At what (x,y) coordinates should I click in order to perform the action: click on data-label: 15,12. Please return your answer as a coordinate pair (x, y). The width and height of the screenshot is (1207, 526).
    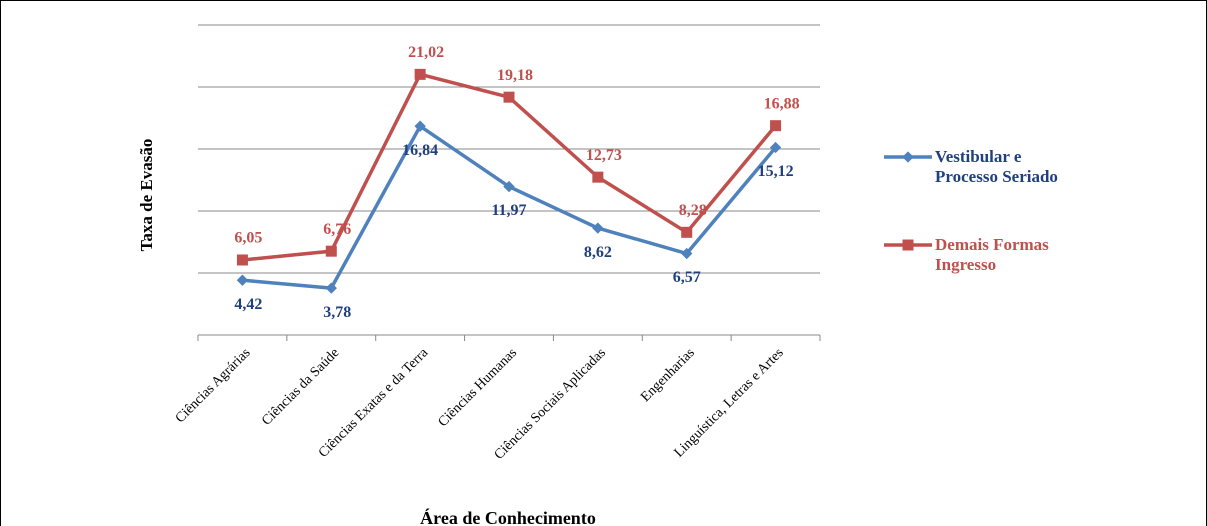
    Looking at the image, I should click on (776, 171).